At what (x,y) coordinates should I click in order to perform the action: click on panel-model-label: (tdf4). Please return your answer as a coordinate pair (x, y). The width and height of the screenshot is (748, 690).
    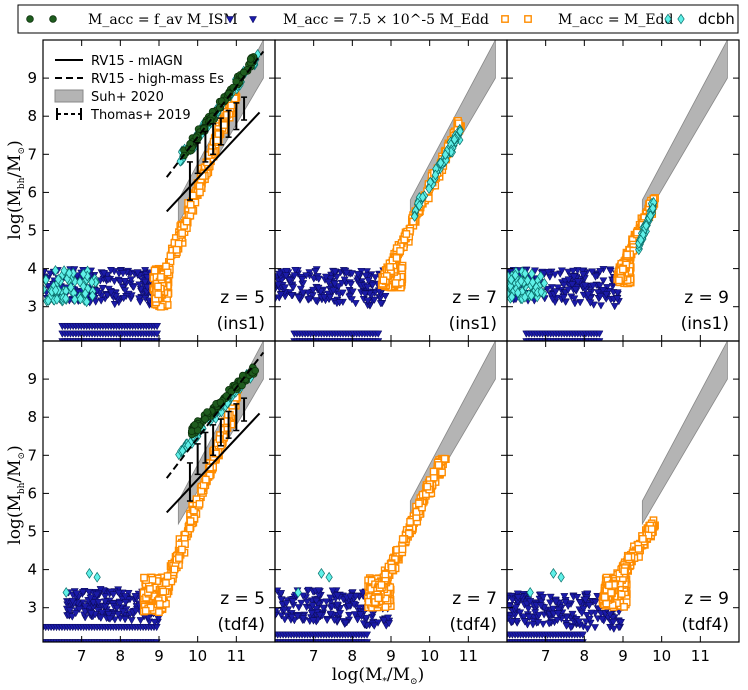
    Looking at the image, I should click on (241, 625).